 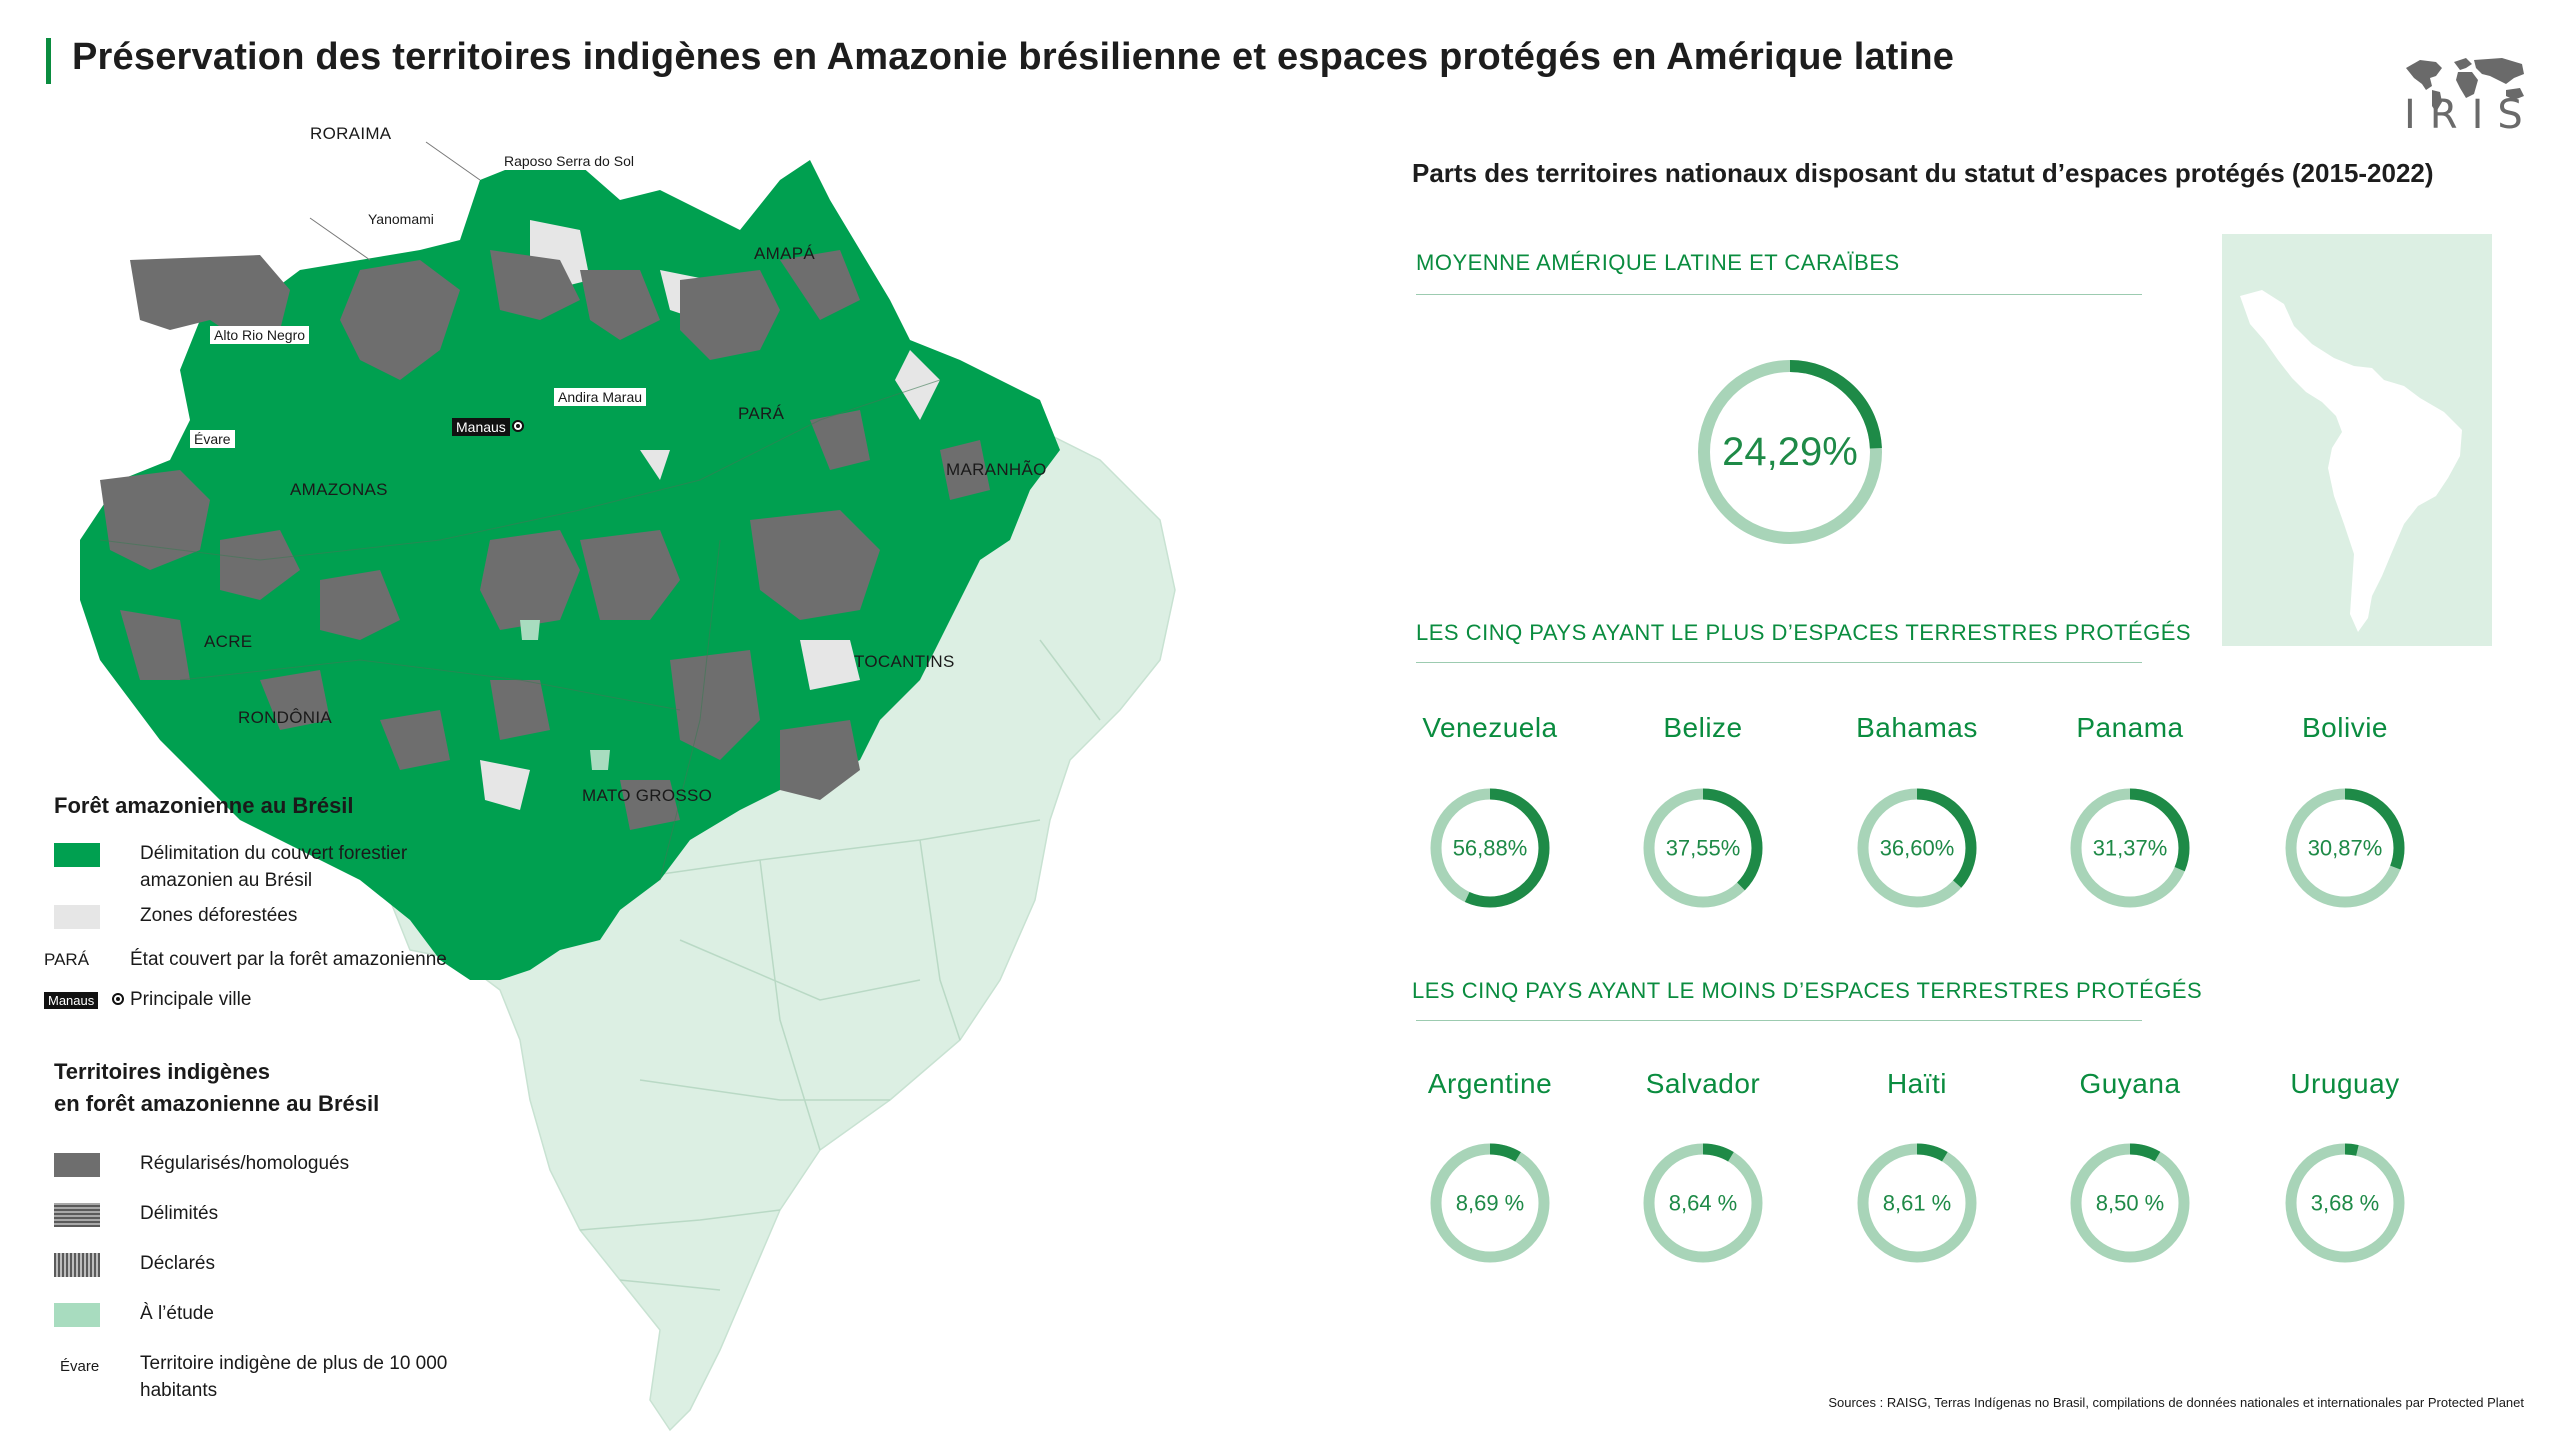 I want to click on bottom-haïti-donut: 8,61 %, so click(x=1917, y=1203).